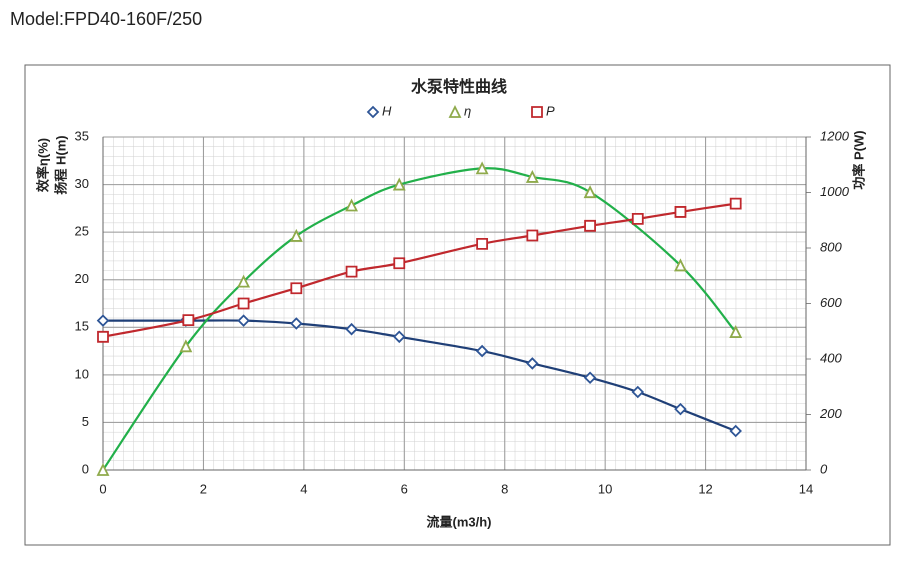 The width and height of the screenshot is (915, 563). I want to click on y-tick-label: 0, so click(85, 468).